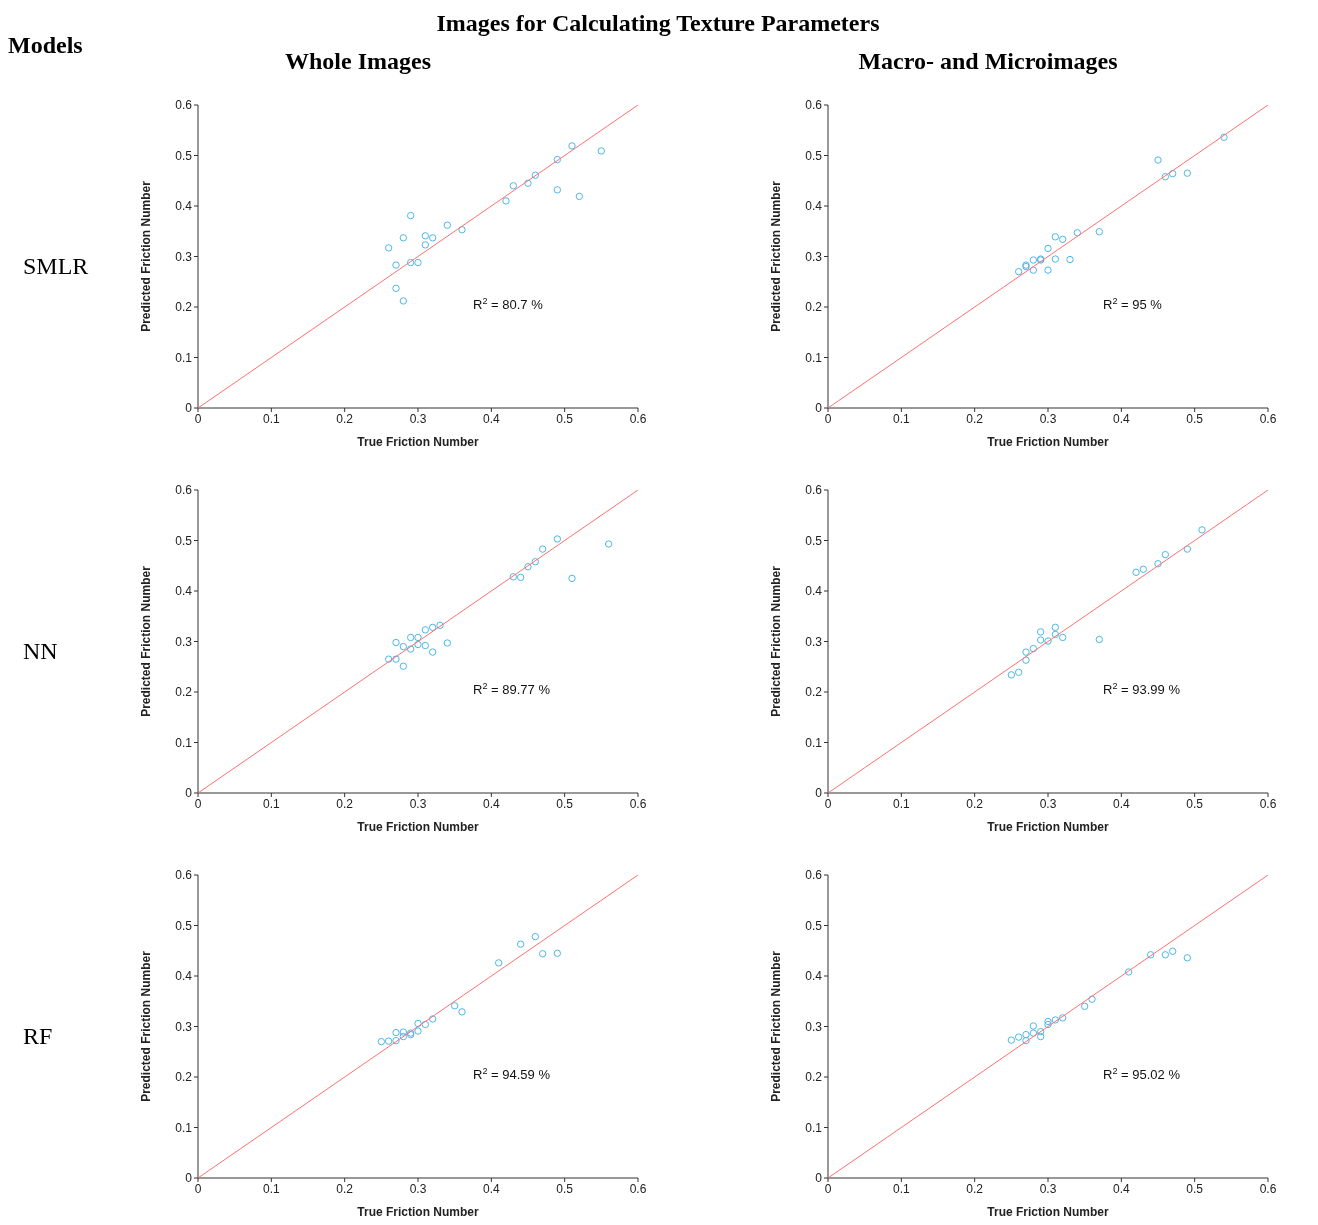 Image resolution: width=1318 pixels, height=1225 pixels. What do you see at coordinates (1133, 304) in the screenshot?
I see `annotation: R$^{2}$ = 95 %` at bounding box center [1133, 304].